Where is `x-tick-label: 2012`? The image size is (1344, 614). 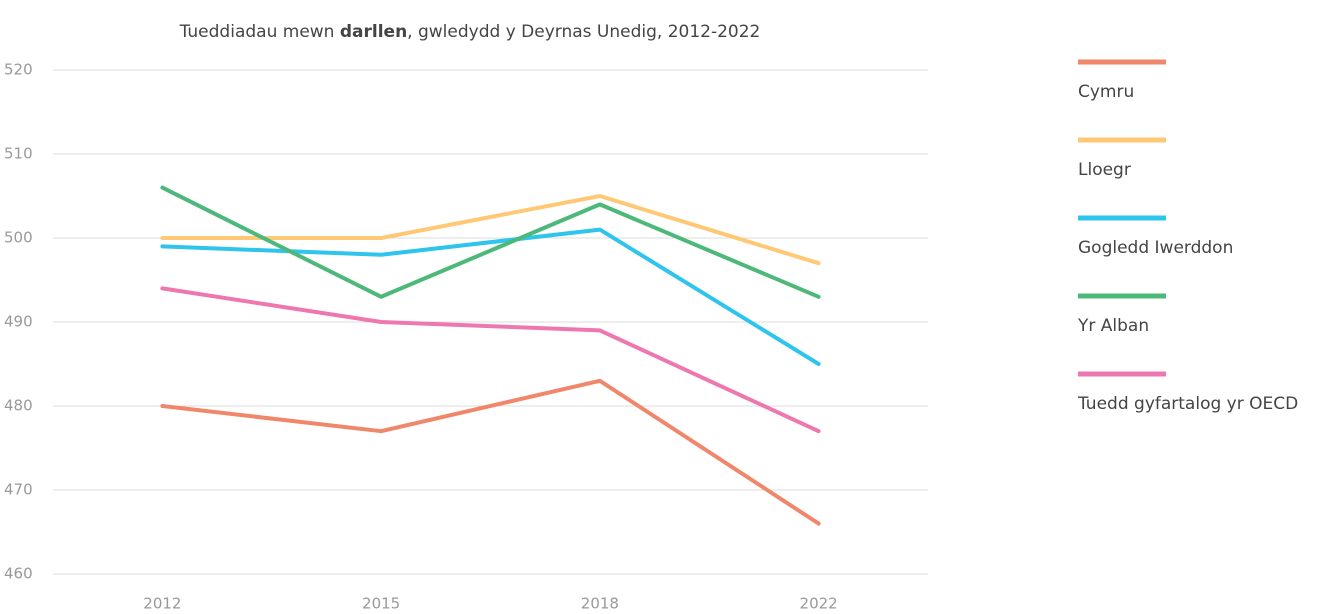
x-tick-label: 2012 is located at coordinates (162, 604).